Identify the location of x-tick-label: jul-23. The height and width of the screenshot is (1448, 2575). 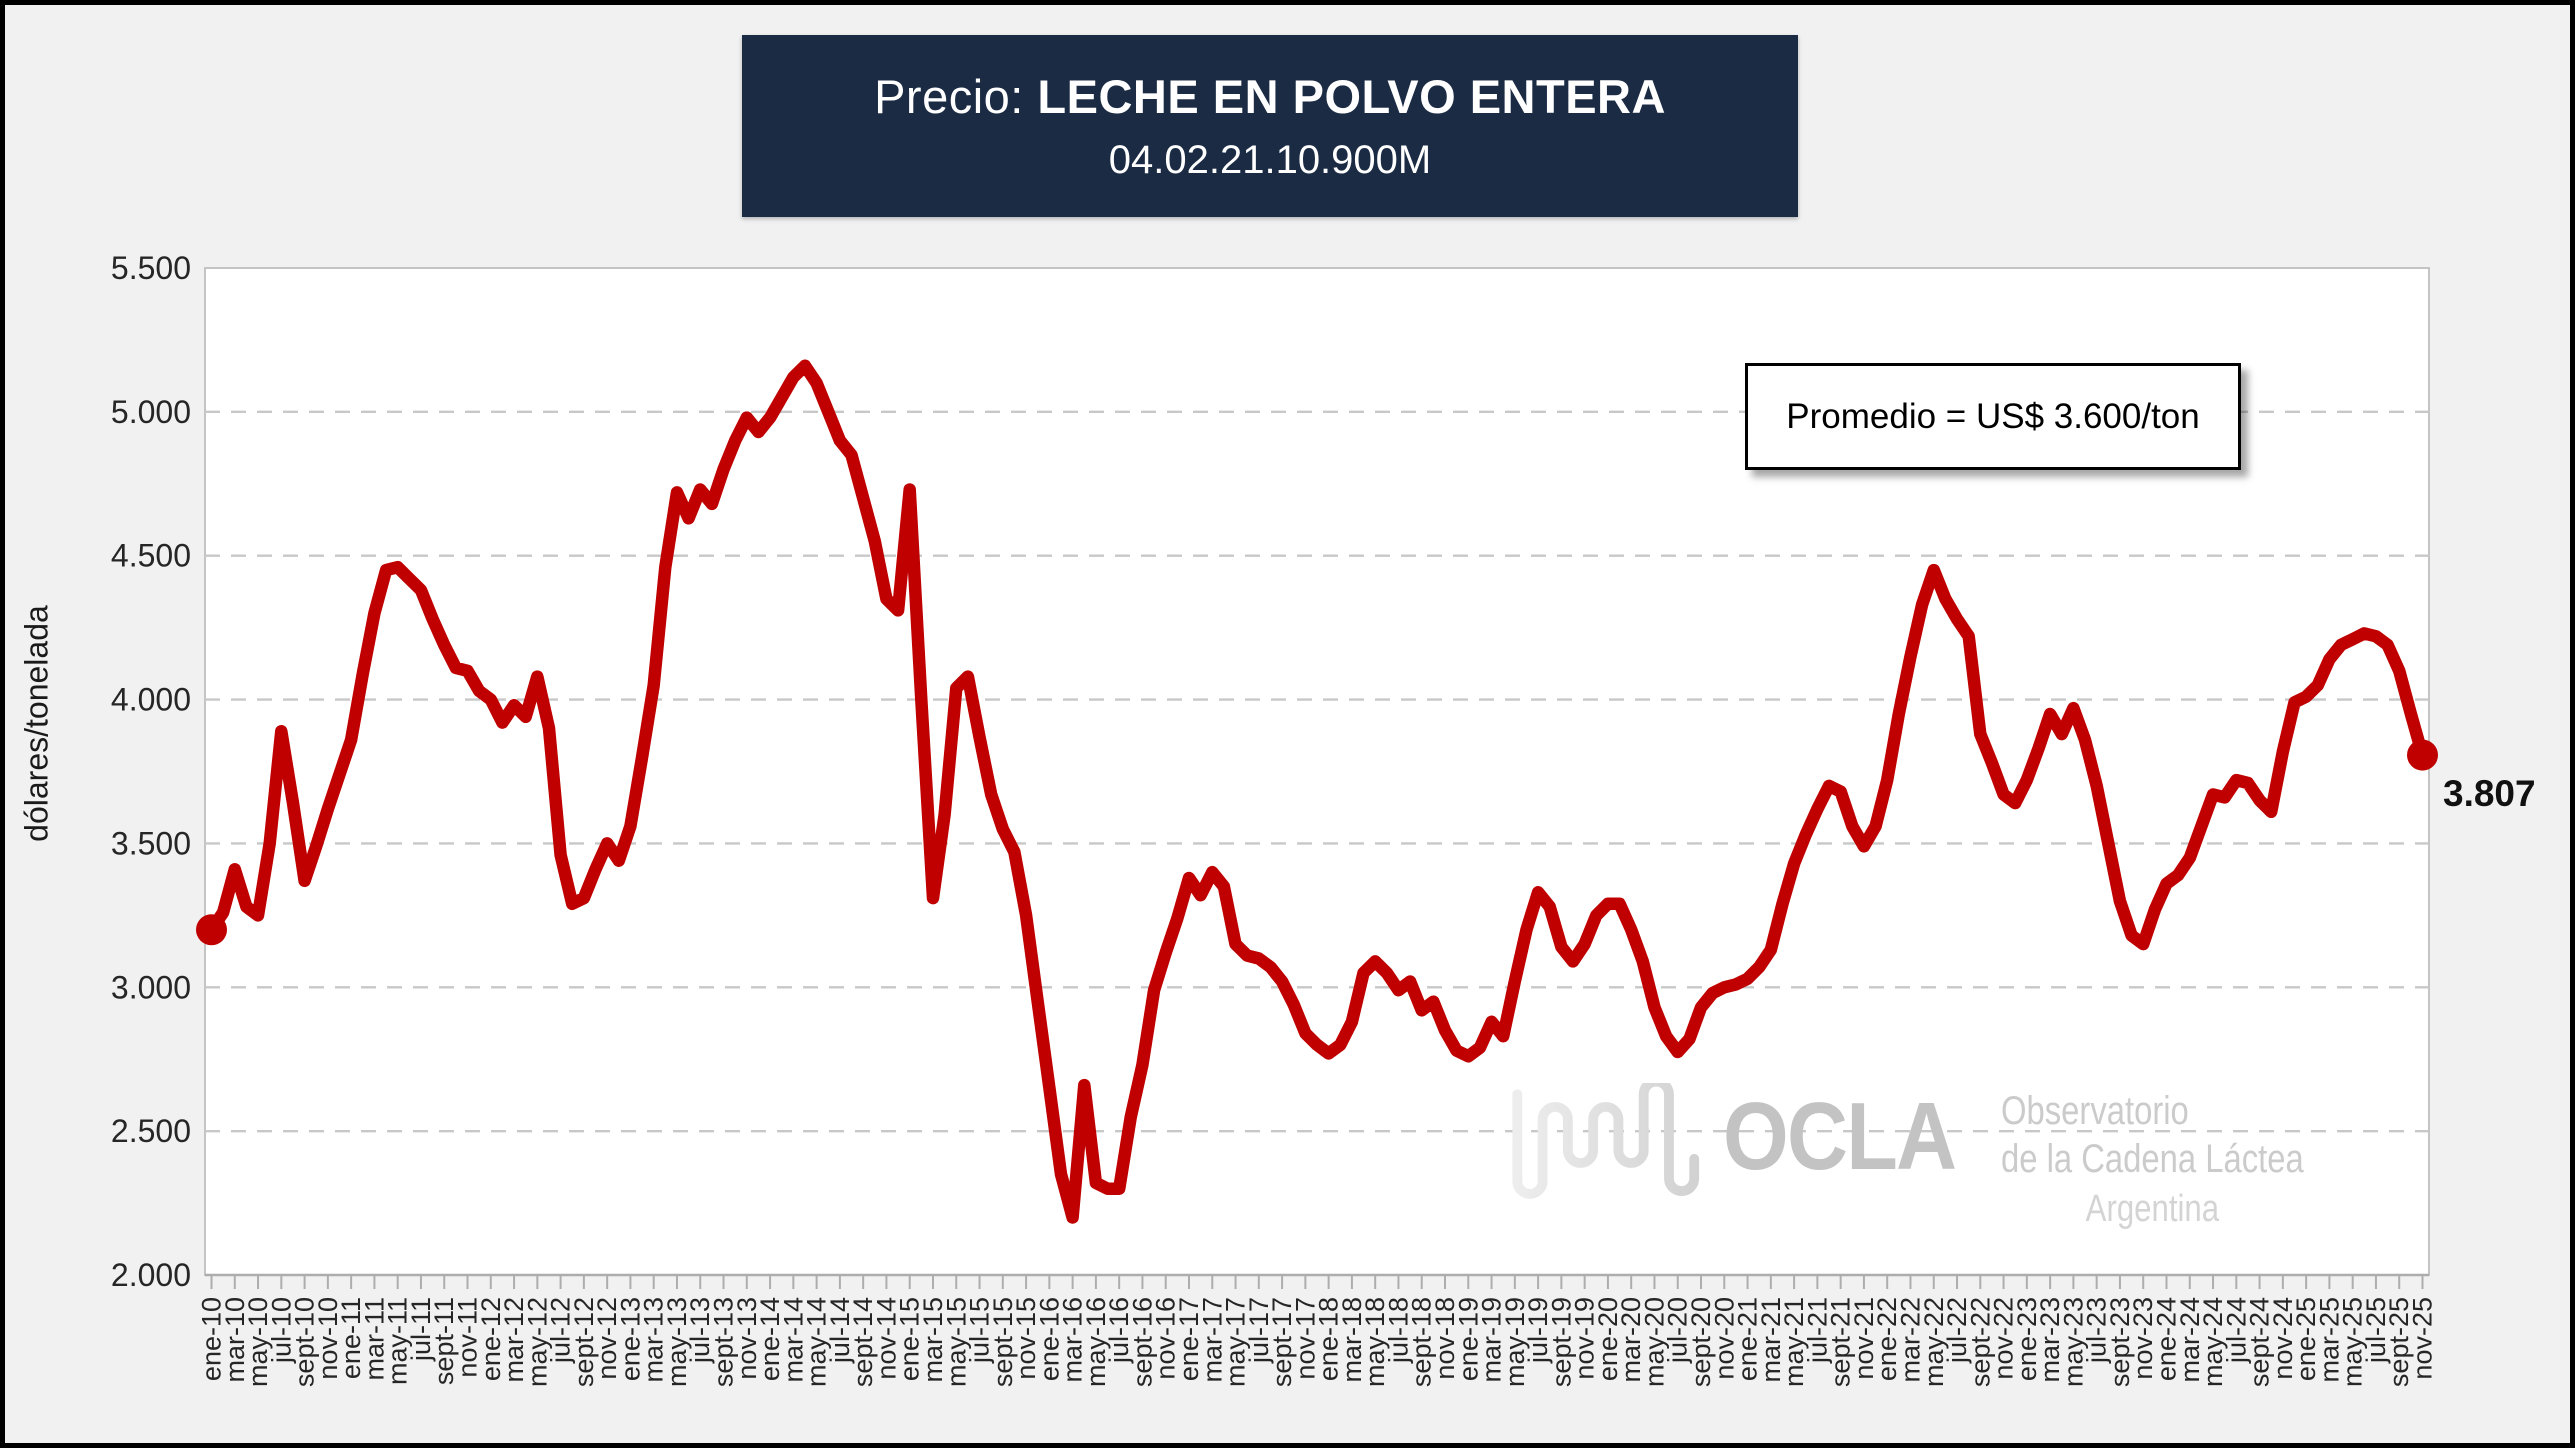
(2097, 1330).